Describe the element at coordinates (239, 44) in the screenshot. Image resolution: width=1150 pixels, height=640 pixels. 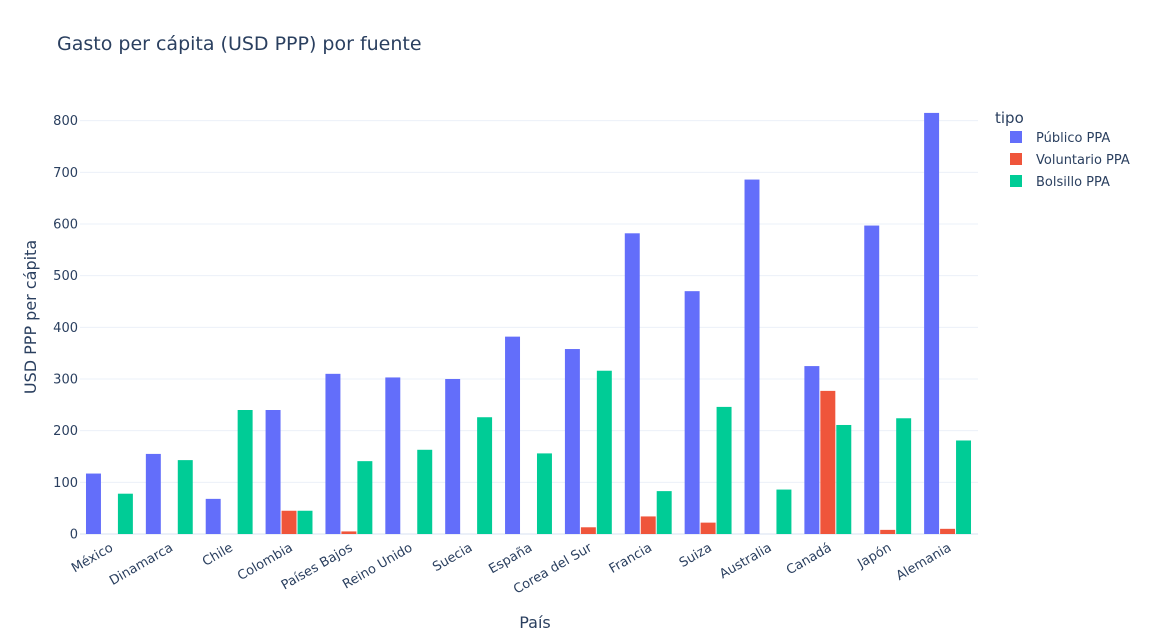
I see `chart-title: Gasto per cápita (USD PPP) por fuente` at that location.